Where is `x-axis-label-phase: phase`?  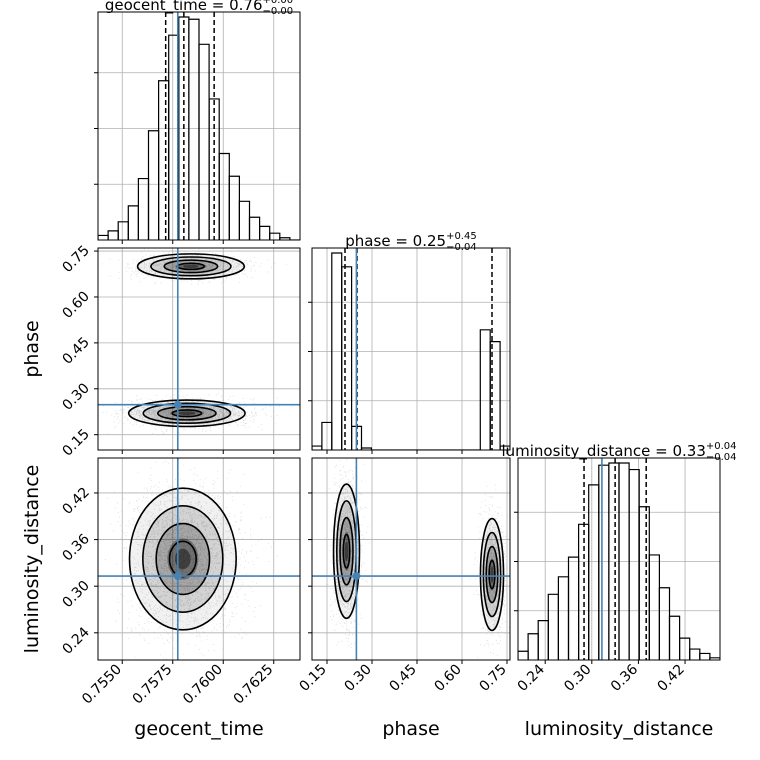
x-axis-label-phase: phase is located at coordinates (410, 729).